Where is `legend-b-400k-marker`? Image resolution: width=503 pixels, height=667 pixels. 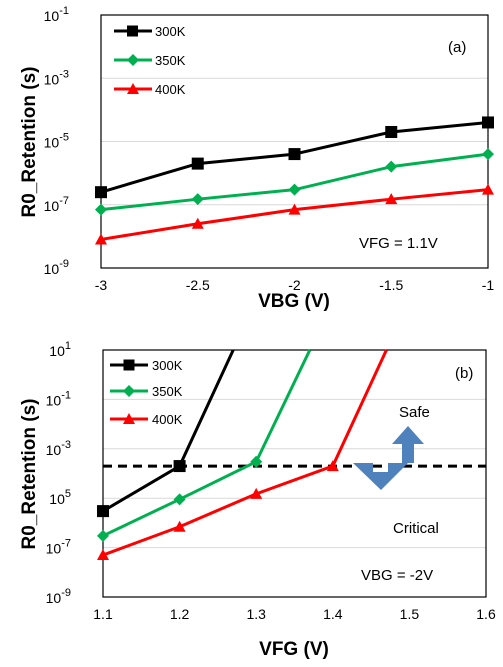 legend-b-400k-marker is located at coordinates (129, 418).